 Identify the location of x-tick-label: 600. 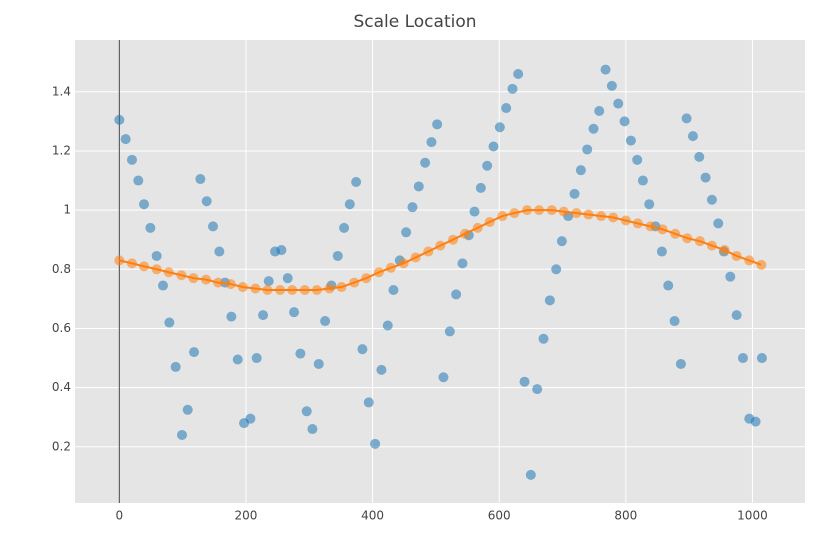
(499, 516).